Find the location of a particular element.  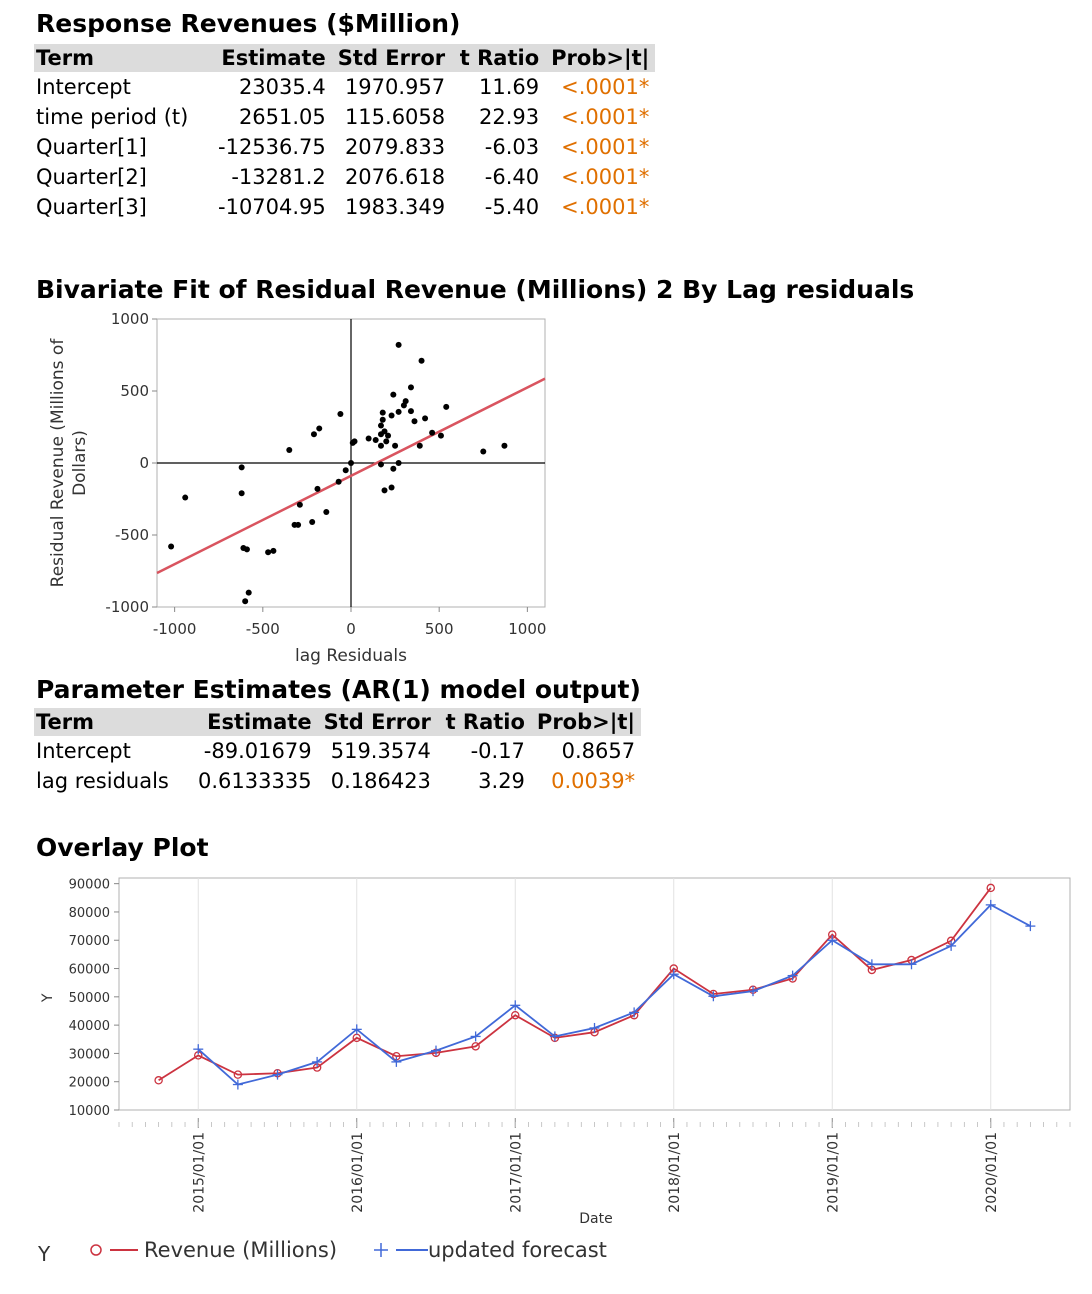

y-tick-label: 0 is located at coordinates (144, 463).